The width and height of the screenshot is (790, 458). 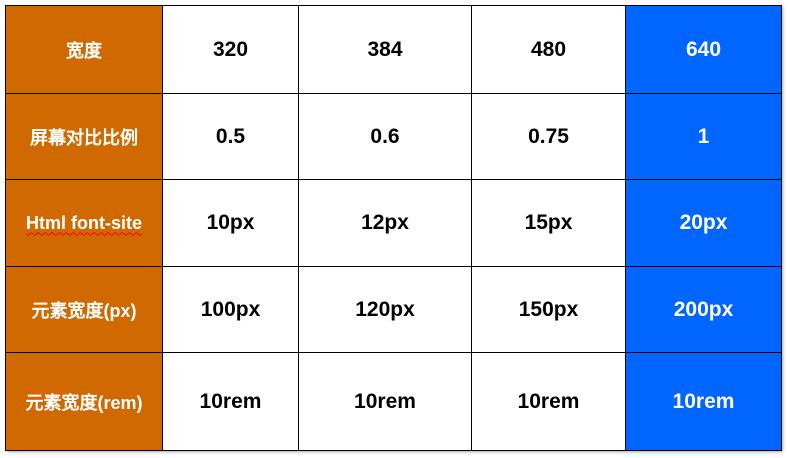 What do you see at coordinates (548, 136) in the screenshot?
I see `table-cell: 0.75` at bounding box center [548, 136].